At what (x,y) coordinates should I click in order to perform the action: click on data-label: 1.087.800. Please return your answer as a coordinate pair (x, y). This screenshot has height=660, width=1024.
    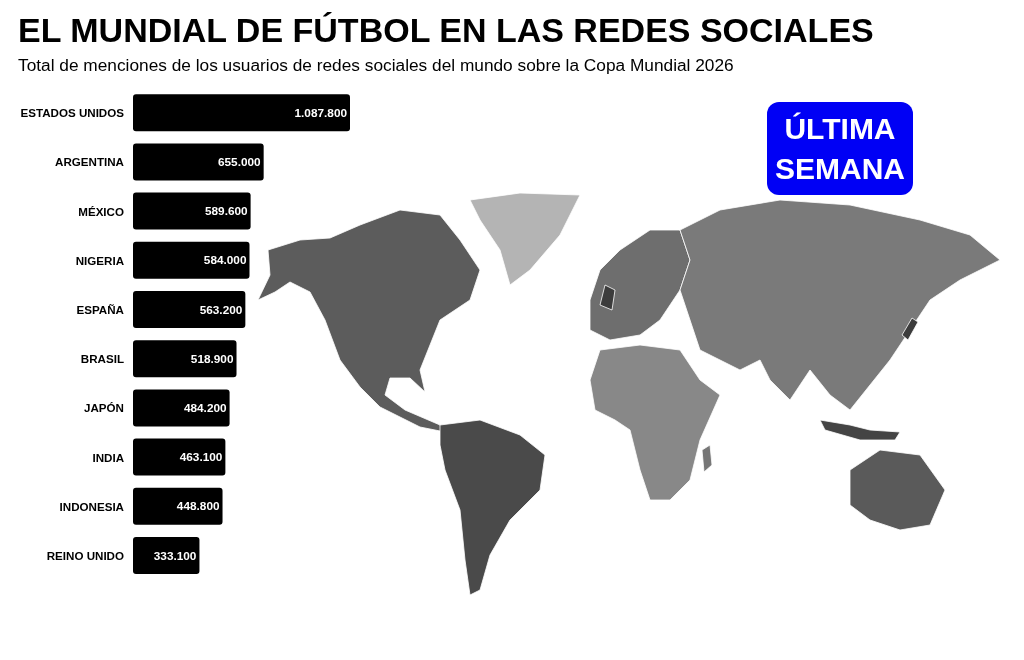
    Looking at the image, I should click on (321, 112).